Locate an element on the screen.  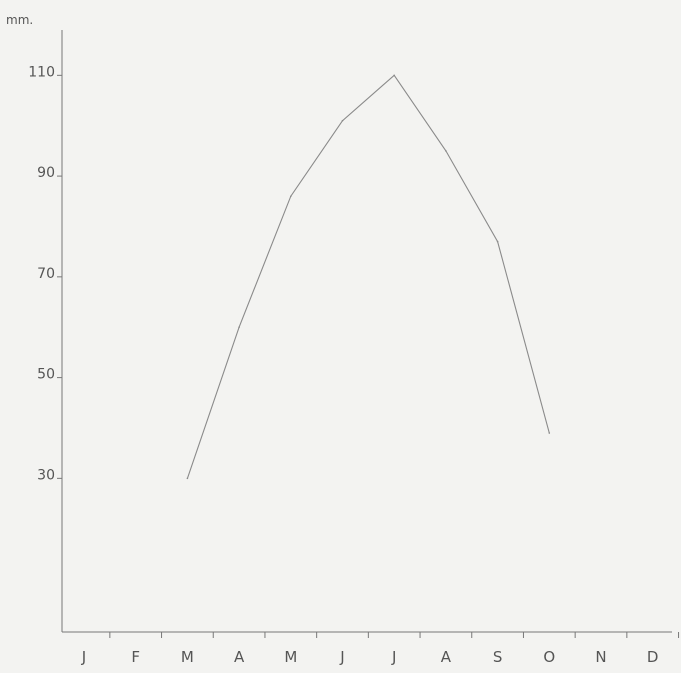
y-tick-label: 110 is located at coordinates (41, 72).